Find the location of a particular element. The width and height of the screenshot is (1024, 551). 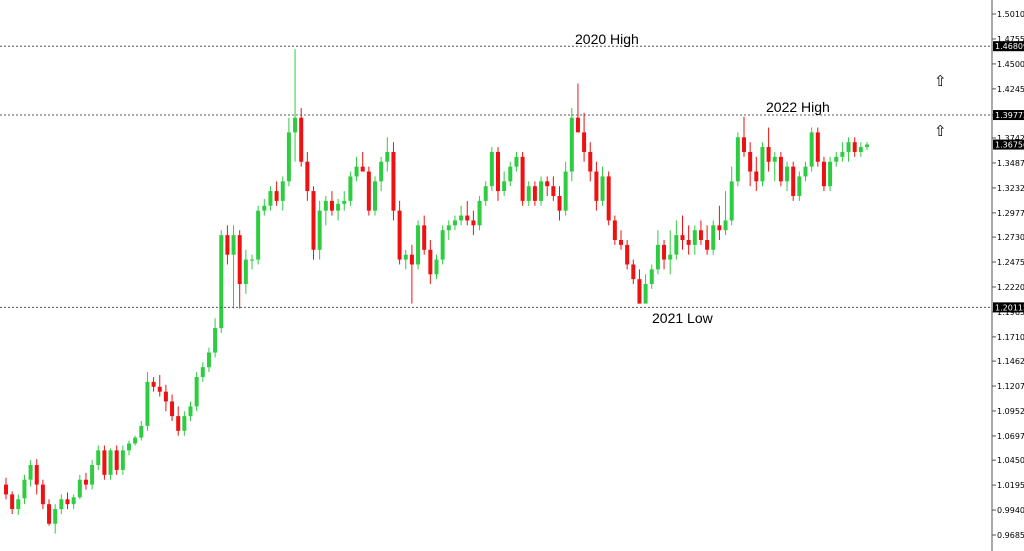

level-badge: 1.46809 is located at coordinates (1008, 46).